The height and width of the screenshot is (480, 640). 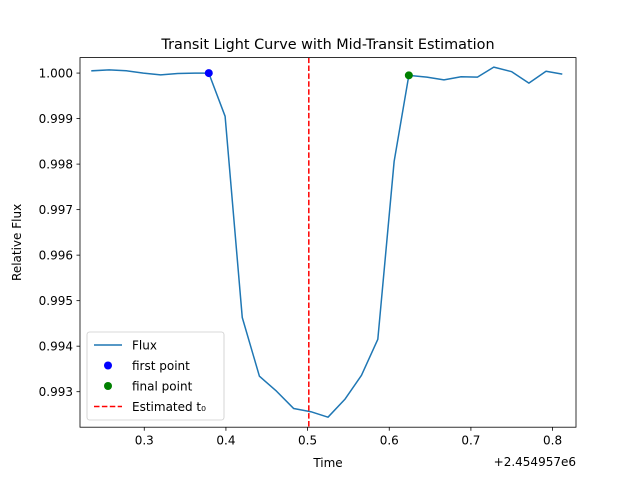 I want to click on x-tick-label: 0.8, so click(x=552, y=441).